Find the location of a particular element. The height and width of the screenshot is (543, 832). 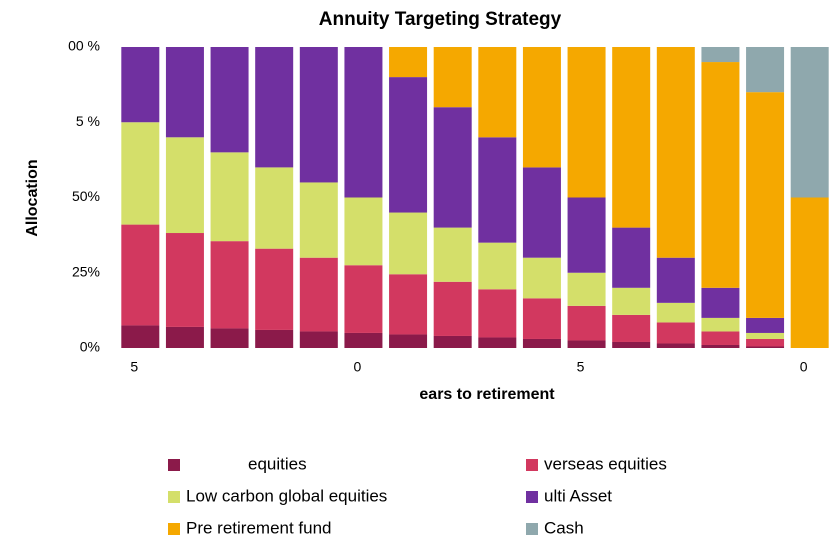

y-tick-label: 5 % is located at coordinates (88, 121).